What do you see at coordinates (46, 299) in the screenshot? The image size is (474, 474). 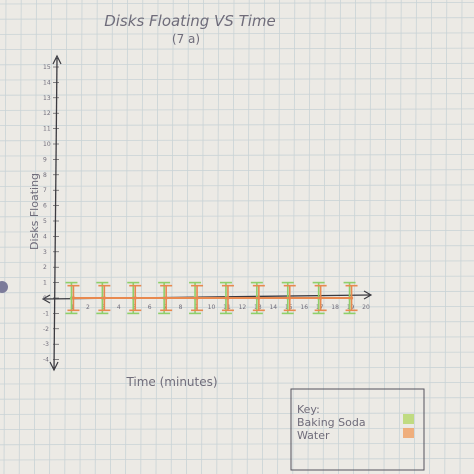 I see `x-axis-arrow-left` at bounding box center [46, 299].